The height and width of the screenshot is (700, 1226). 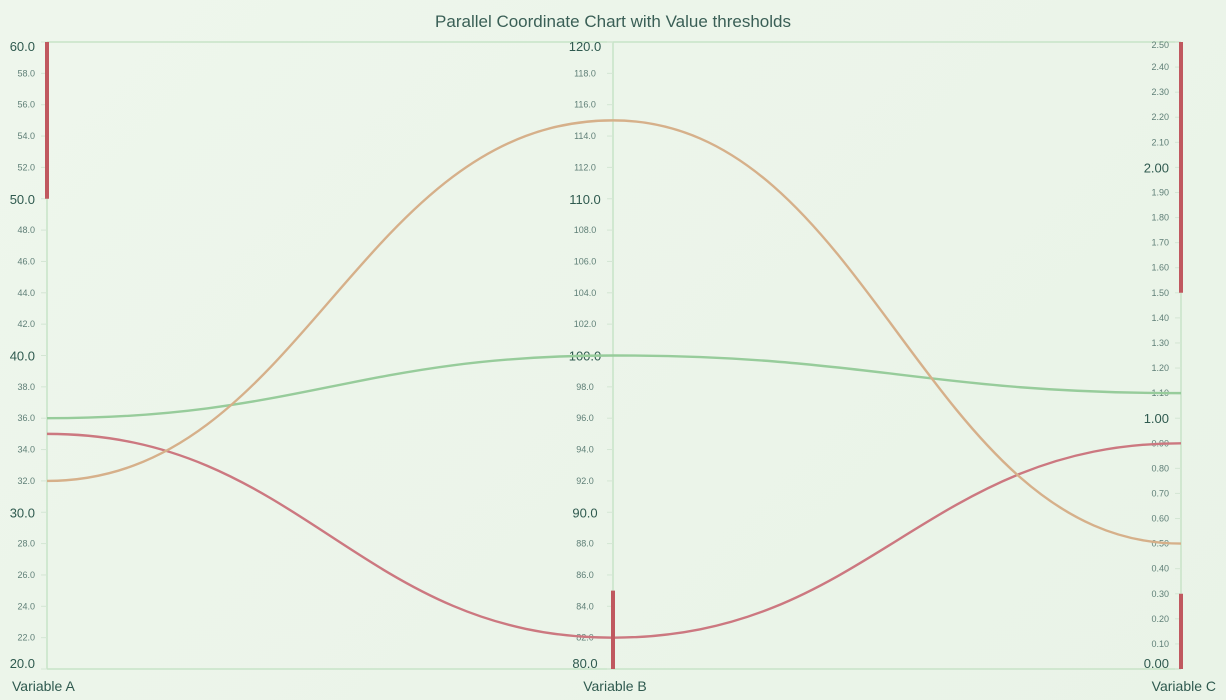 I want to click on axis-tick-label: 0.10, so click(x=1160, y=644).